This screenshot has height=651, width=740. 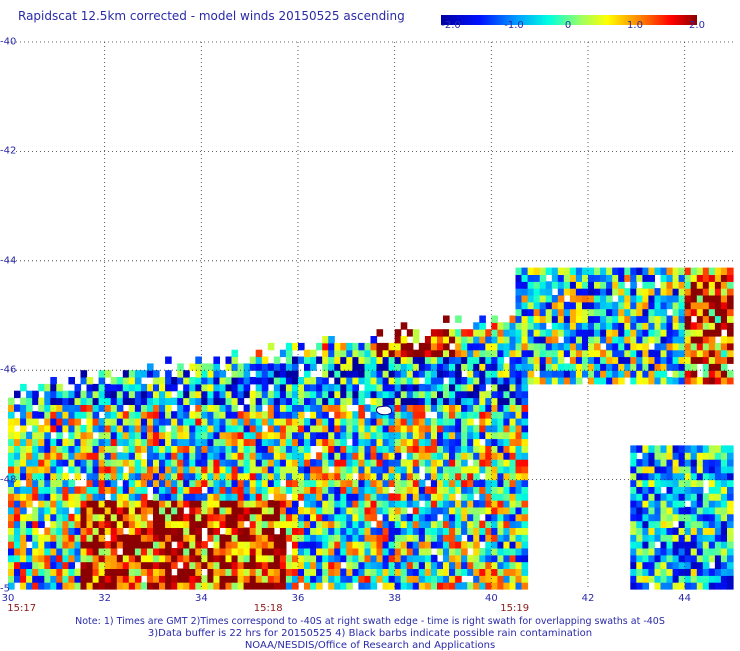 I want to click on lon-tick-label: 30, so click(x=8, y=598).